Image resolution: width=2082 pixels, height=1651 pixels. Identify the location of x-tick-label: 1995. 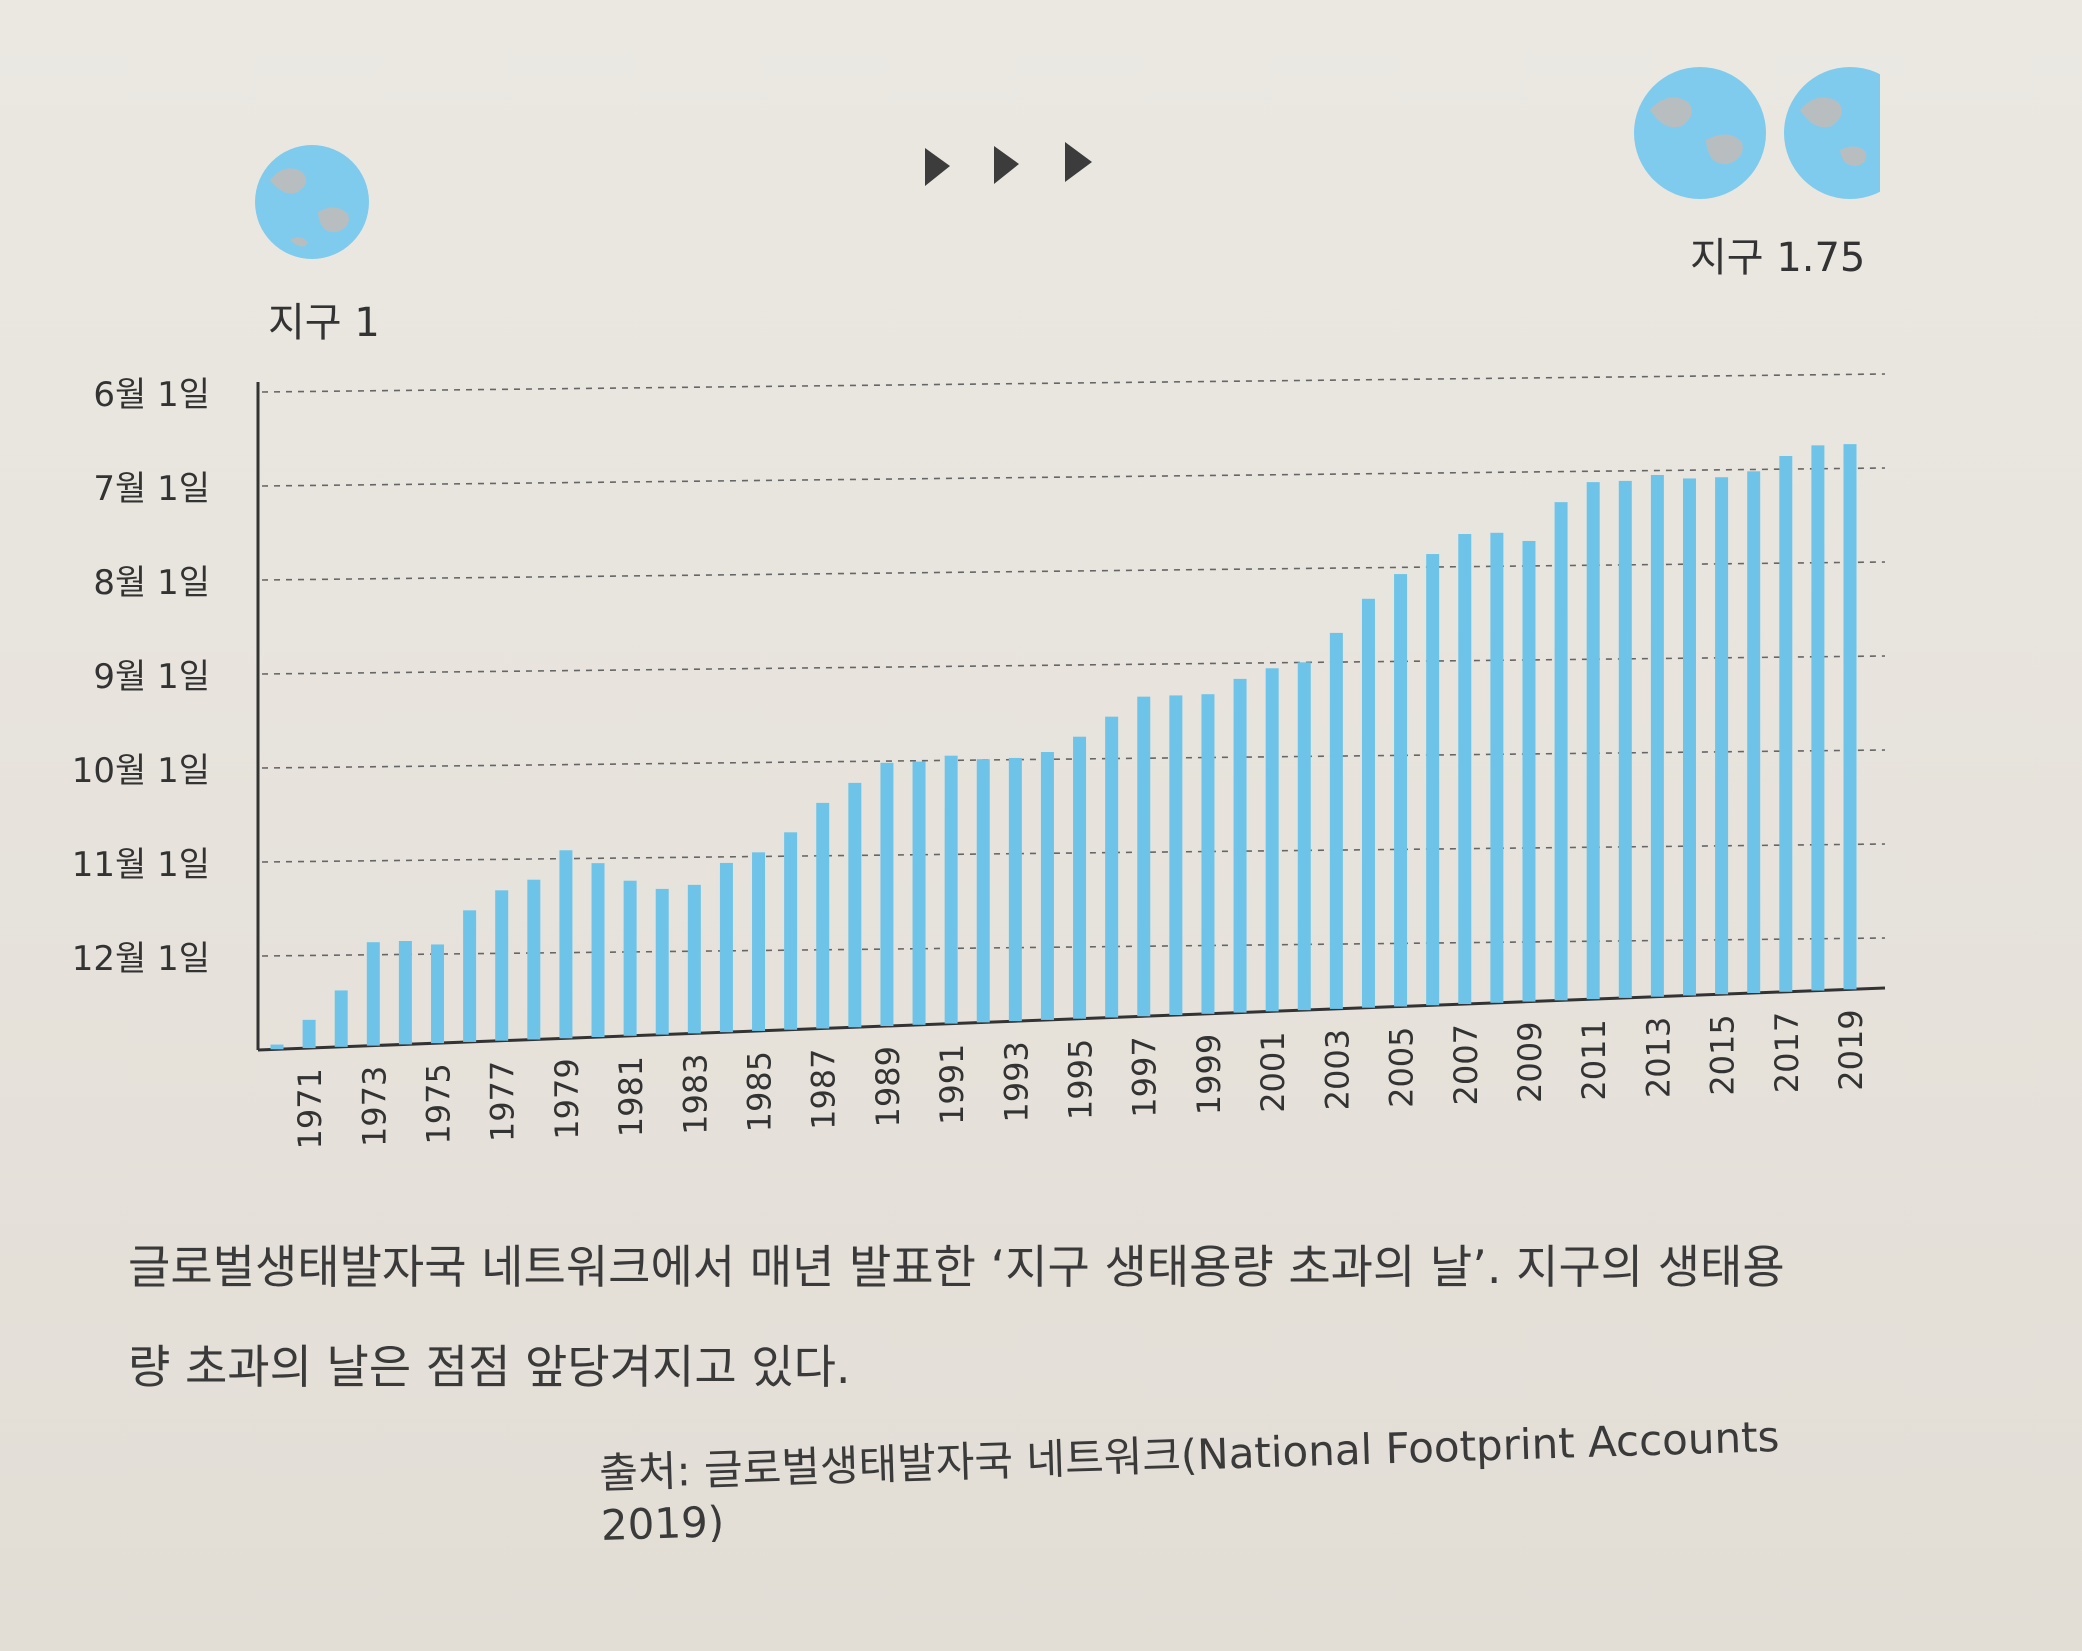
(1081, 1079).